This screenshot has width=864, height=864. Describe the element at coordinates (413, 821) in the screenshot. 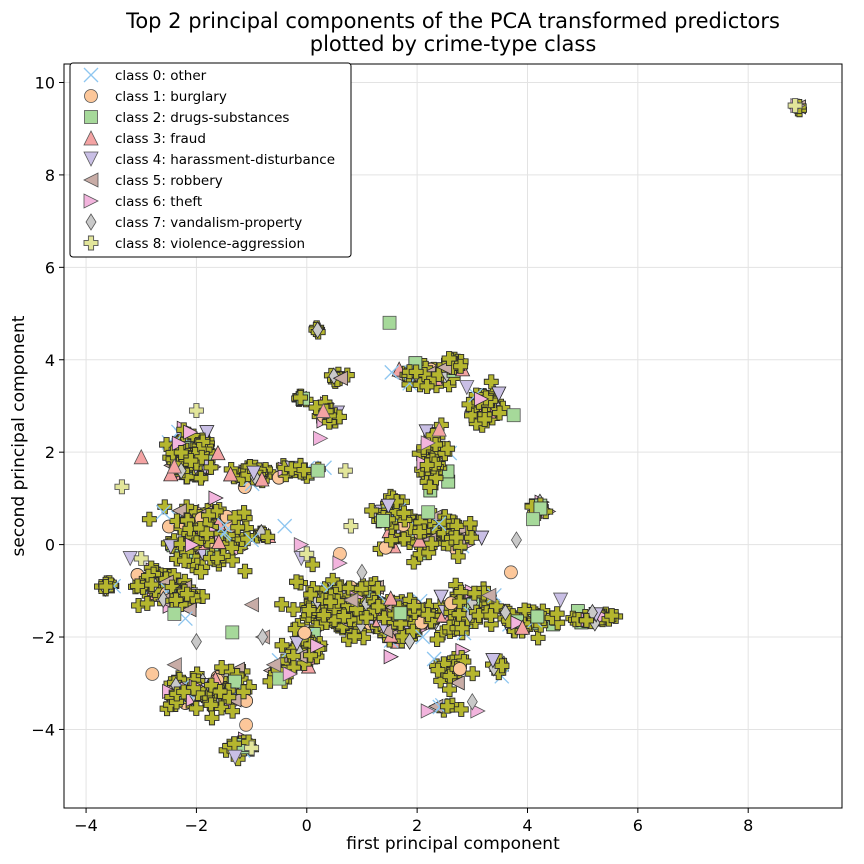

I see `x-axis-ticks: −4 −2 0 2 4 6 8` at that location.